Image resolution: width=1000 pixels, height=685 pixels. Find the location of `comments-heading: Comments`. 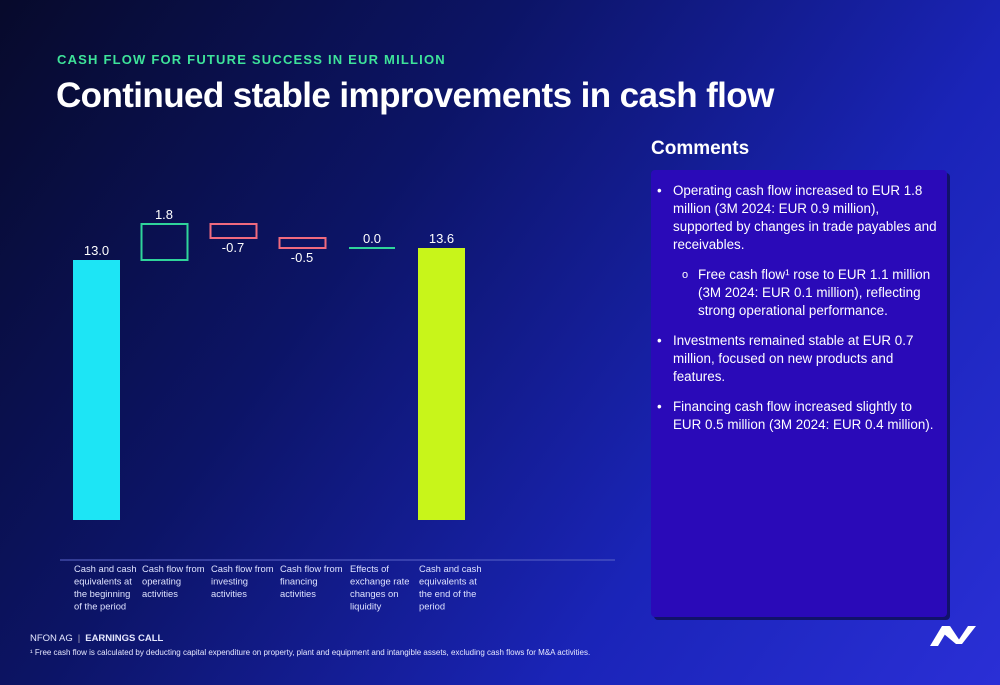

comments-heading: Comments is located at coordinates (700, 148).